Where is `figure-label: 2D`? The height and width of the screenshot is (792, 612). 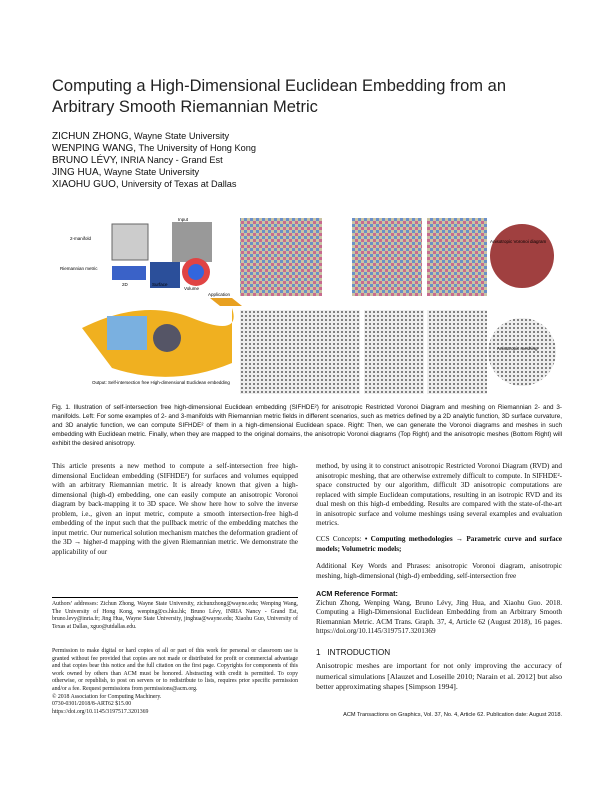
figure-label: 2D is located at coordinates (125, 284).